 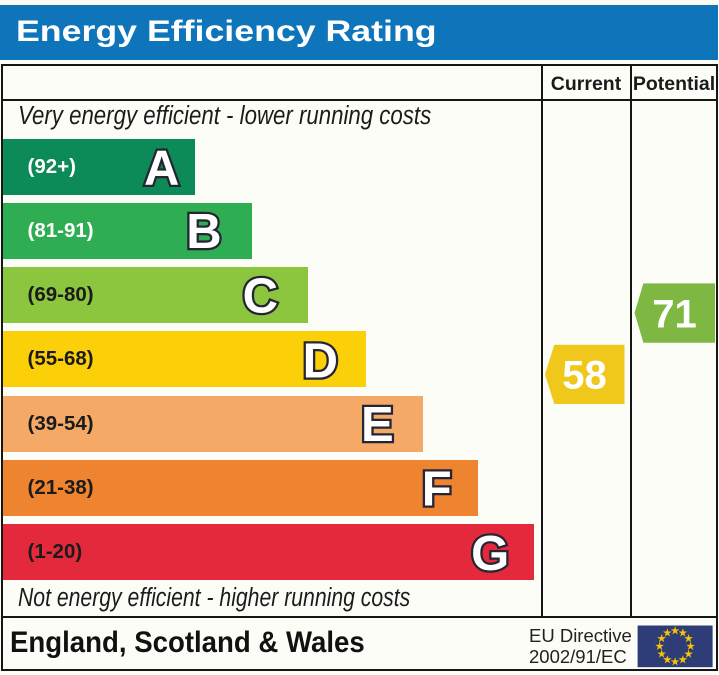 What do you see at coordinates (674, 314) in the screenshot?
I see `svg-text: 71` at bounding box center [674, 314].